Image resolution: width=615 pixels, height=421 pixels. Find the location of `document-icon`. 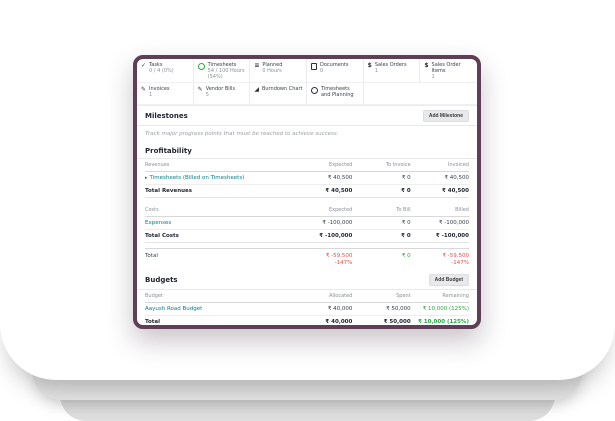

document-icon is located at coordinates (314, 66).